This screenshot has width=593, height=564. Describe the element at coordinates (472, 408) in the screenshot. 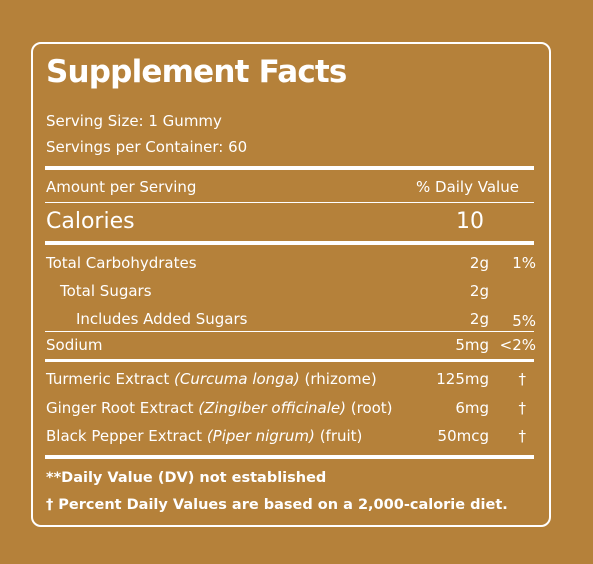

I see `extract-amount: 6mg` at that location.